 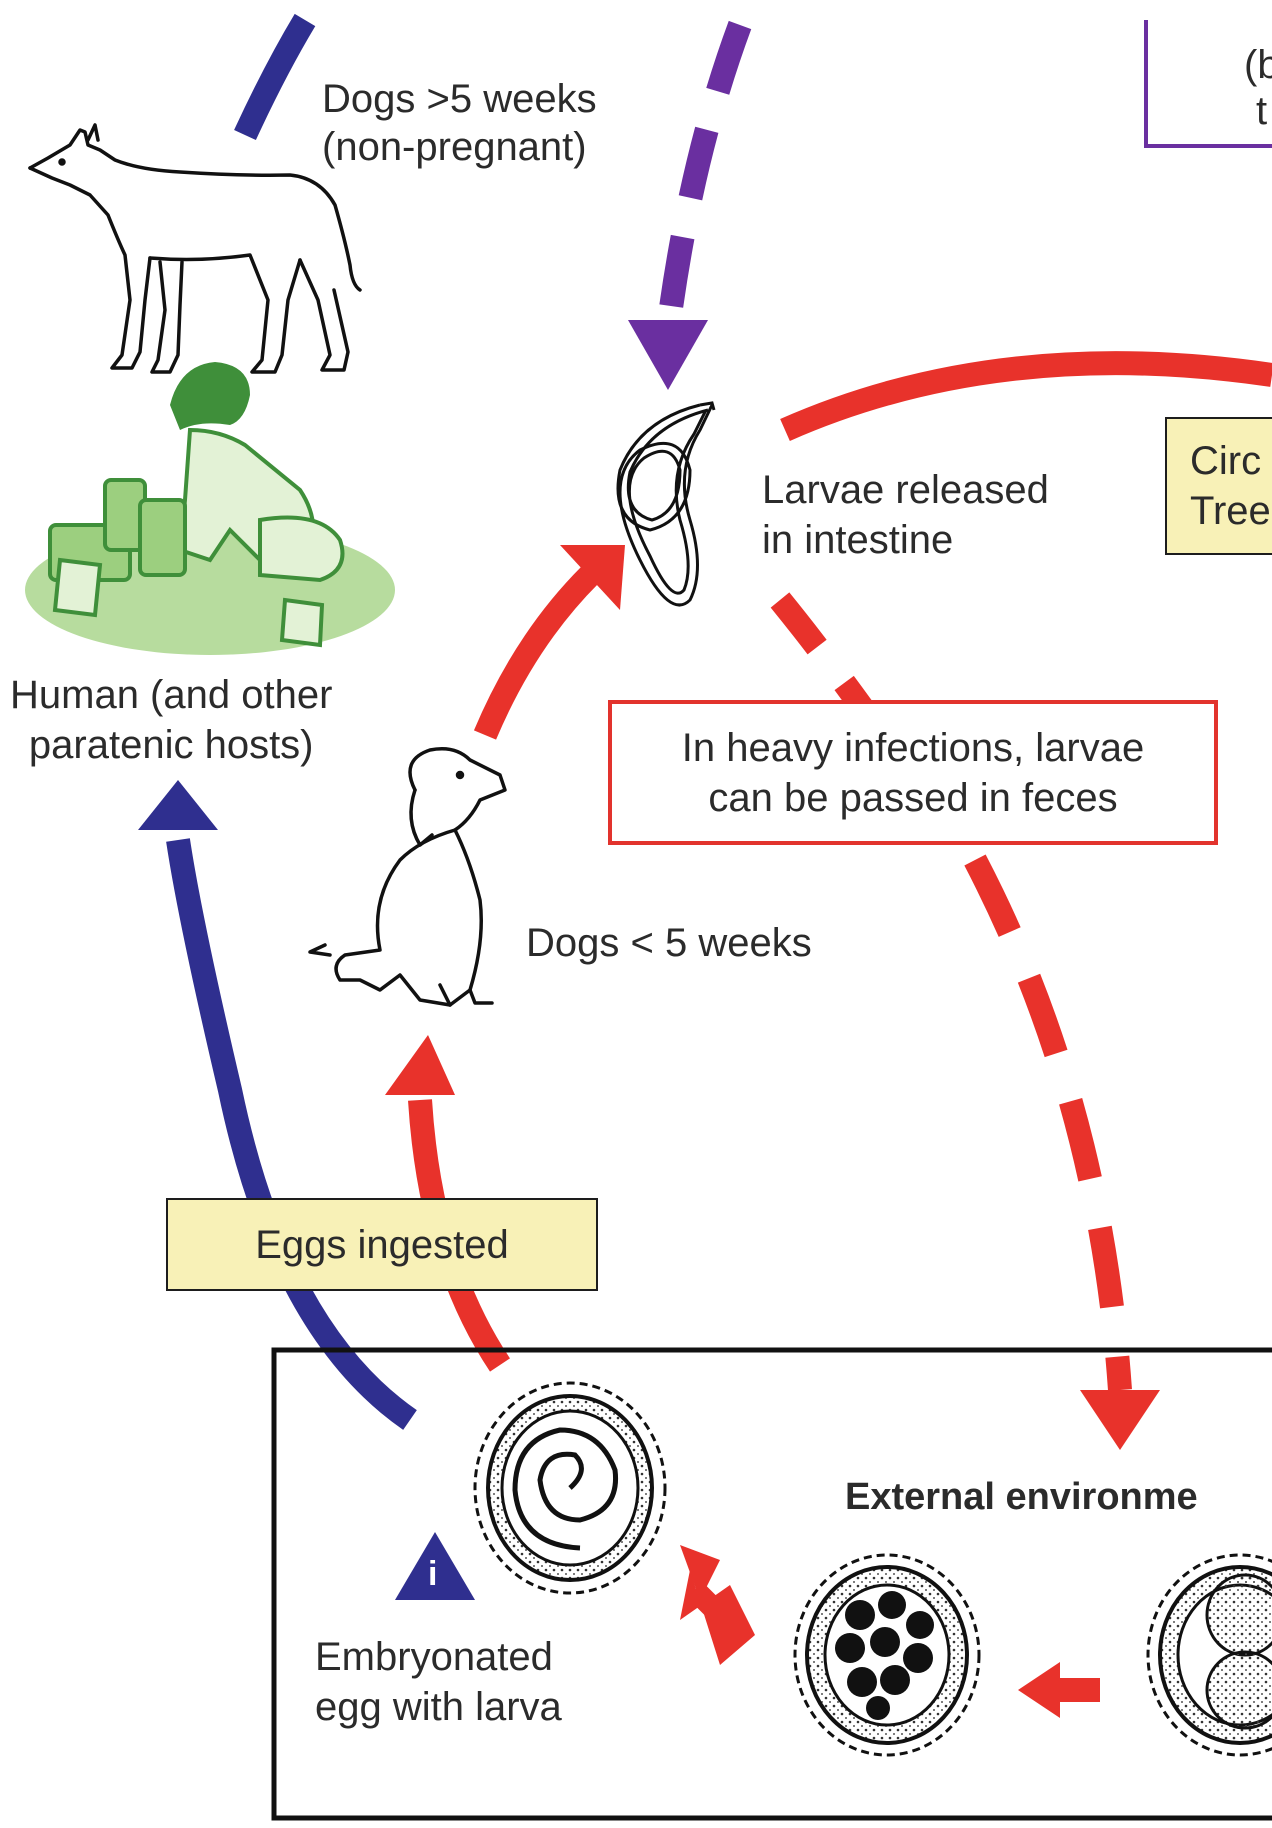 I want to click on red-arrow-egg2-to-egg1-stem, so click(x=720, y=1615).